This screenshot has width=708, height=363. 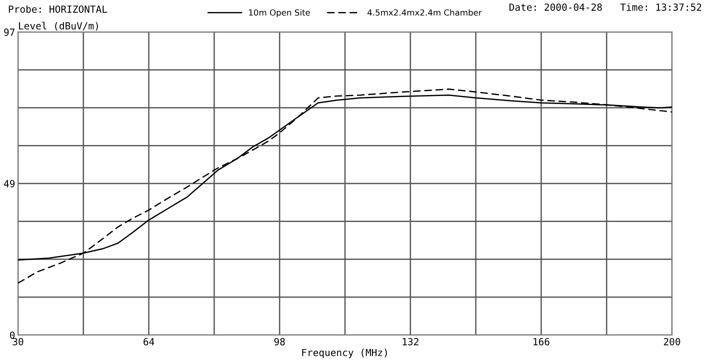 What do you see at coordinates (279, 13) in the screenshot?
I see `legend-label: 10m Open Site` at bounding box center [279, 13].